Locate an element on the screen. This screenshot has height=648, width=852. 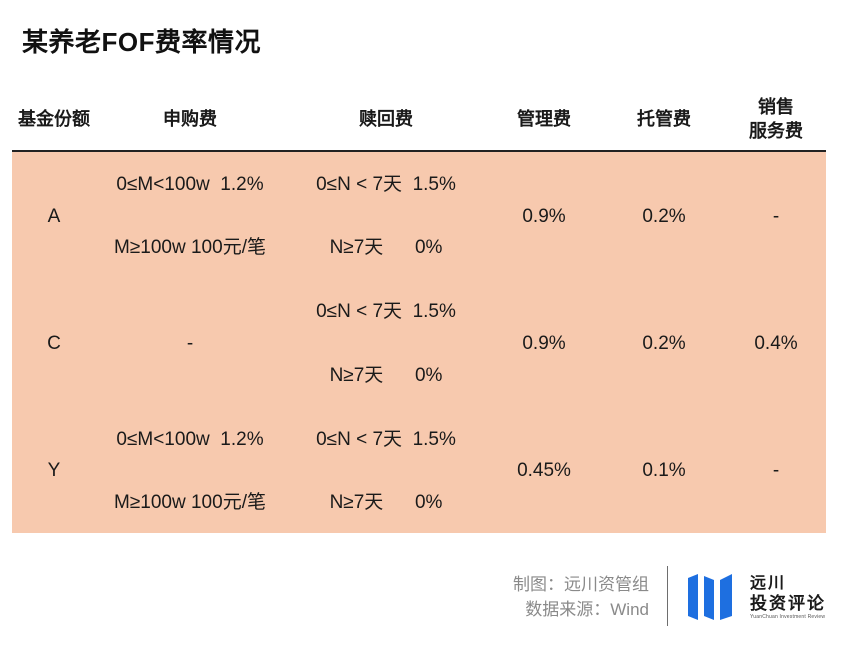
footer-credits: 制图：远川资管组 数据来源：Wind is located at coordinates (581, 597).